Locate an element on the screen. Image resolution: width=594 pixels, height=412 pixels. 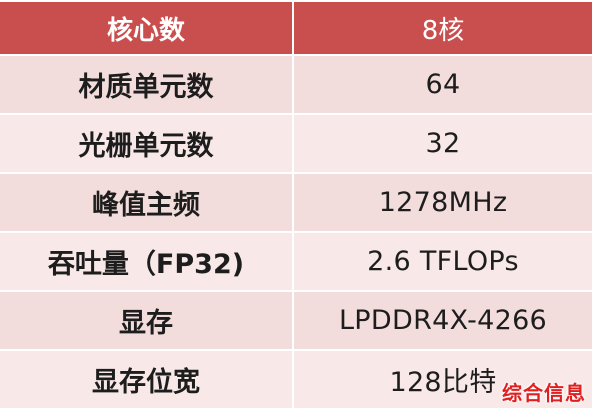
row-value-throughput: 2.6 TFLOPs is located at coordinates (444, 262).